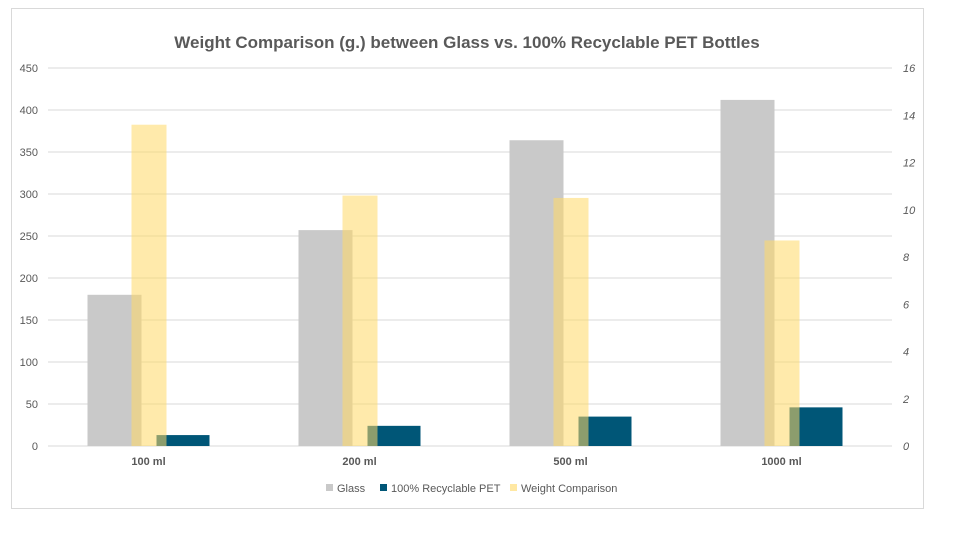 The image size is (953, 535). What do you see at coordinates (905, 400) in the screenshot?
I see `y2-tick-label: 2` at bounding box center [905, 400].